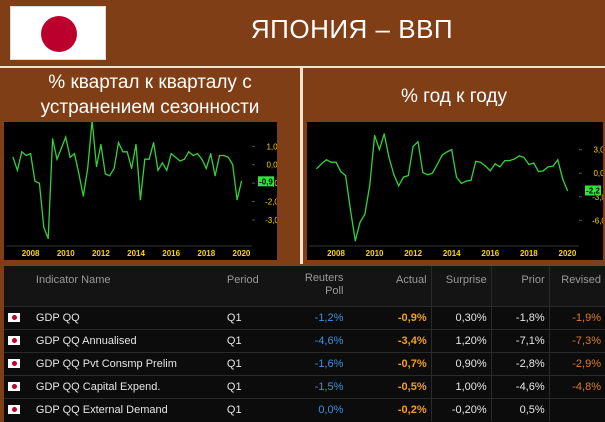 This screenshot has width=605, height=422. I want to click on y-tick-label: -2,0, so click(271, 202).